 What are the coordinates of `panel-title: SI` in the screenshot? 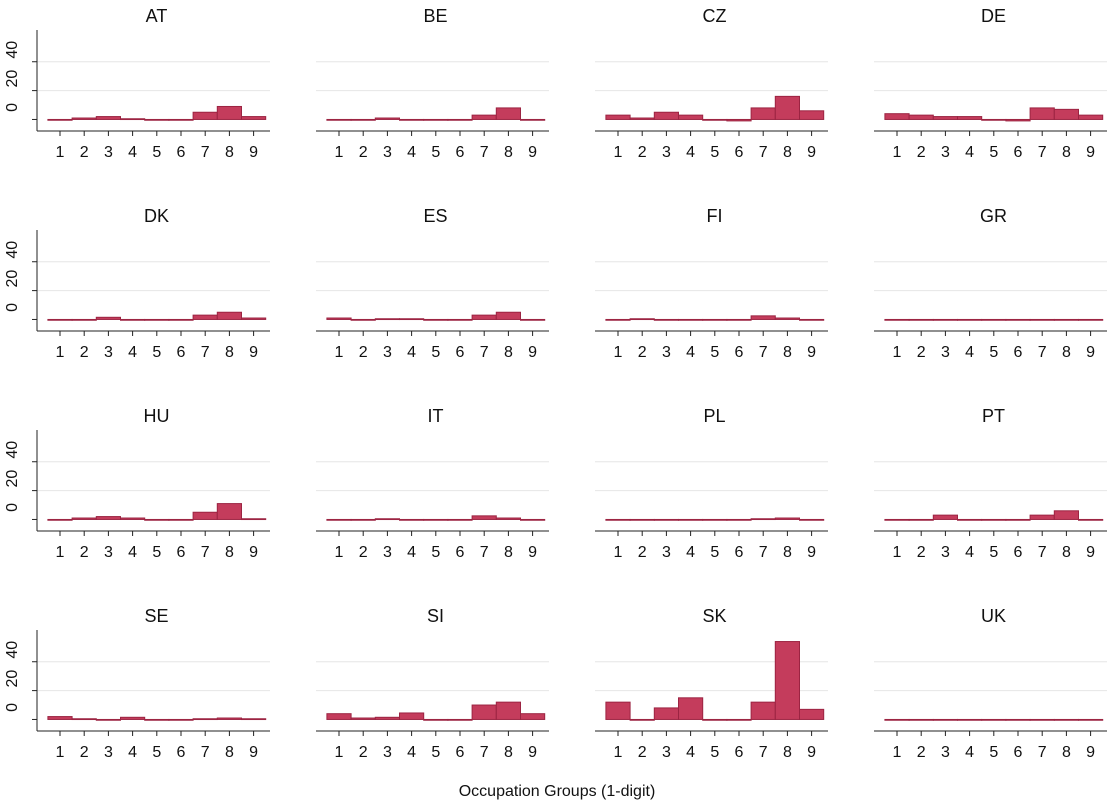 It's located at (435, 616).